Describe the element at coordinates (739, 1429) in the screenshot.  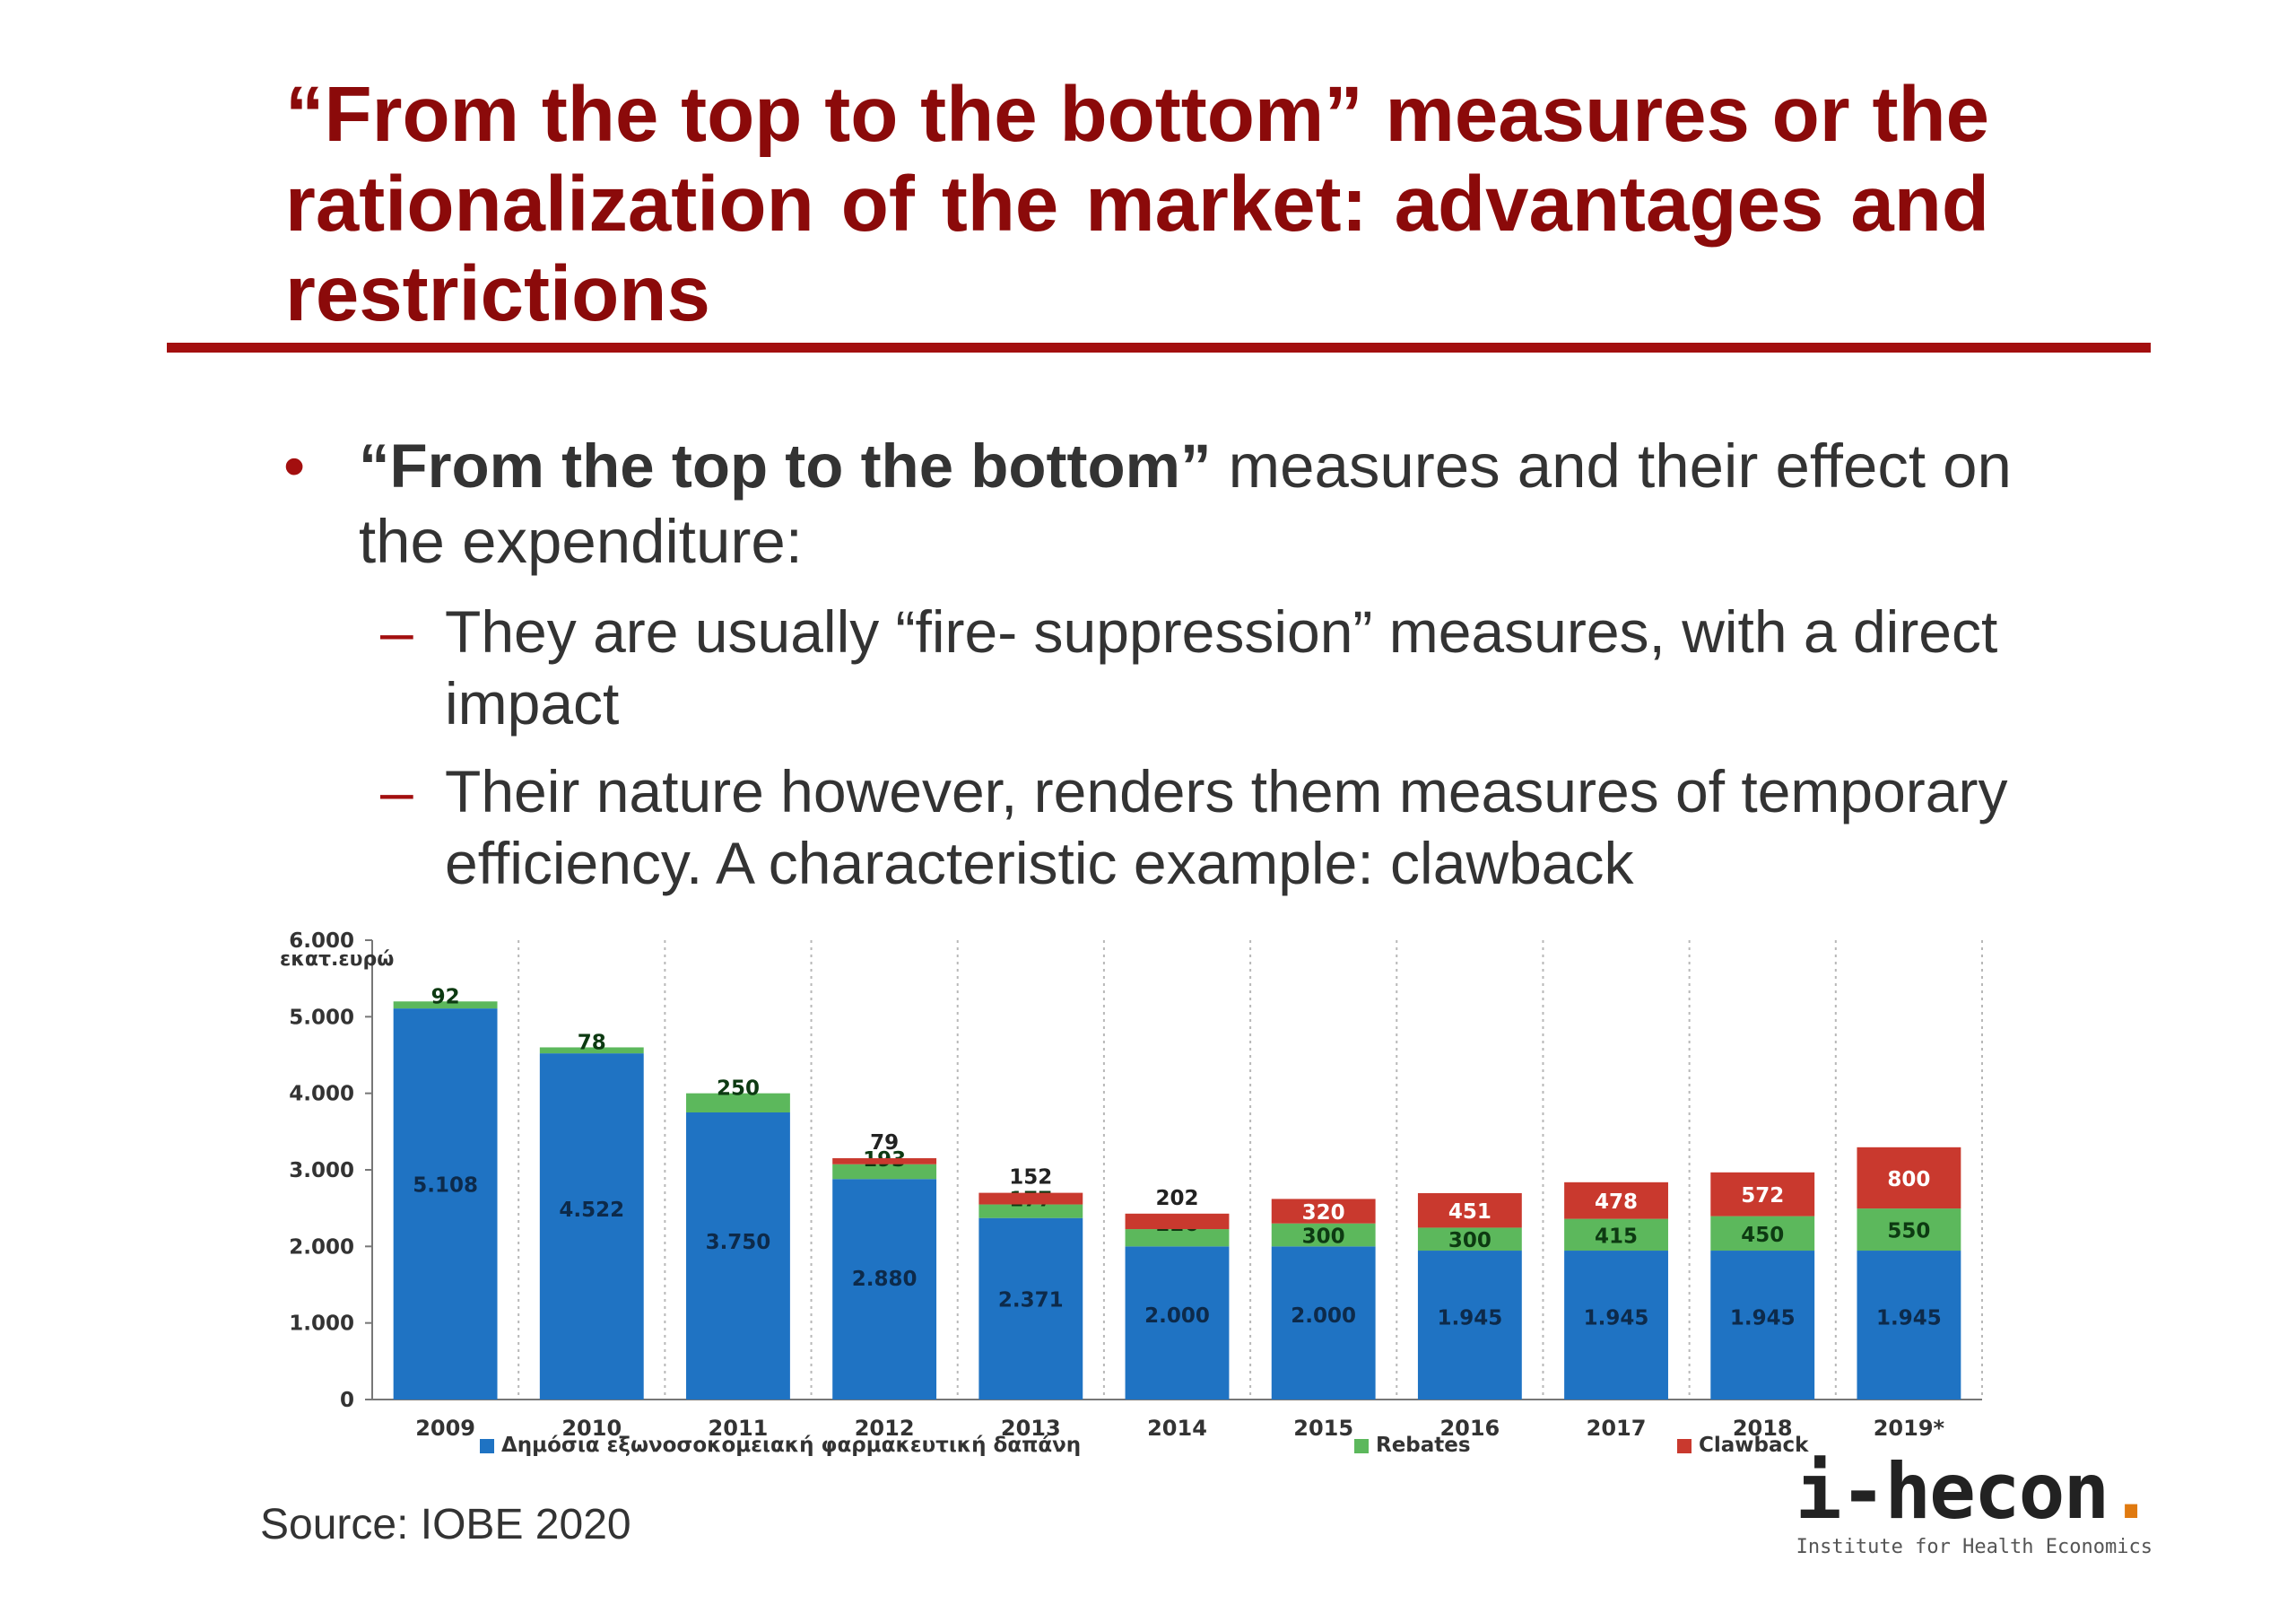
I see `x-tick-label: 2011` at that location.